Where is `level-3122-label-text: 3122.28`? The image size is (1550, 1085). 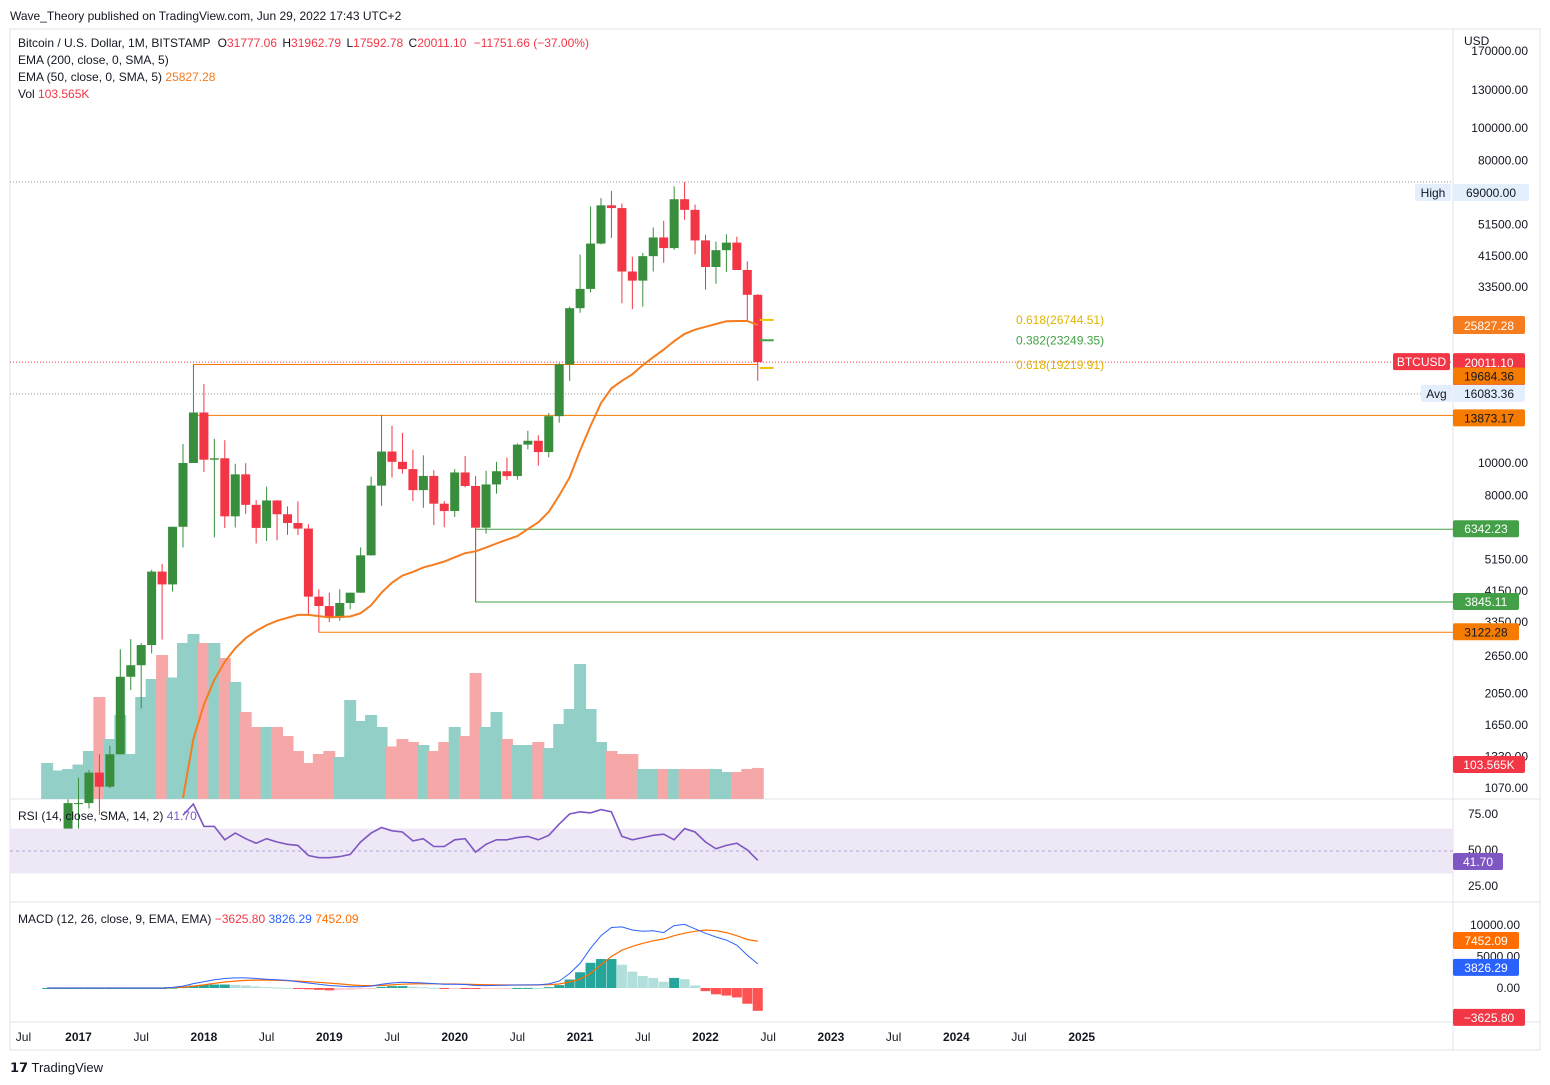 level-3122-label-text: 3122.28 is located at coordinates (1486, 632).